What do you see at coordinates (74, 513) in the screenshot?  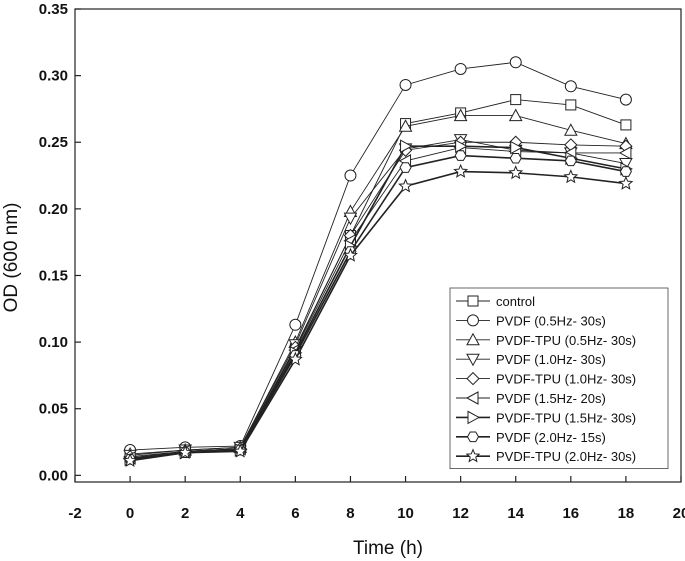 I see `x-tick-label: -2` at bounding box center [74, 513].